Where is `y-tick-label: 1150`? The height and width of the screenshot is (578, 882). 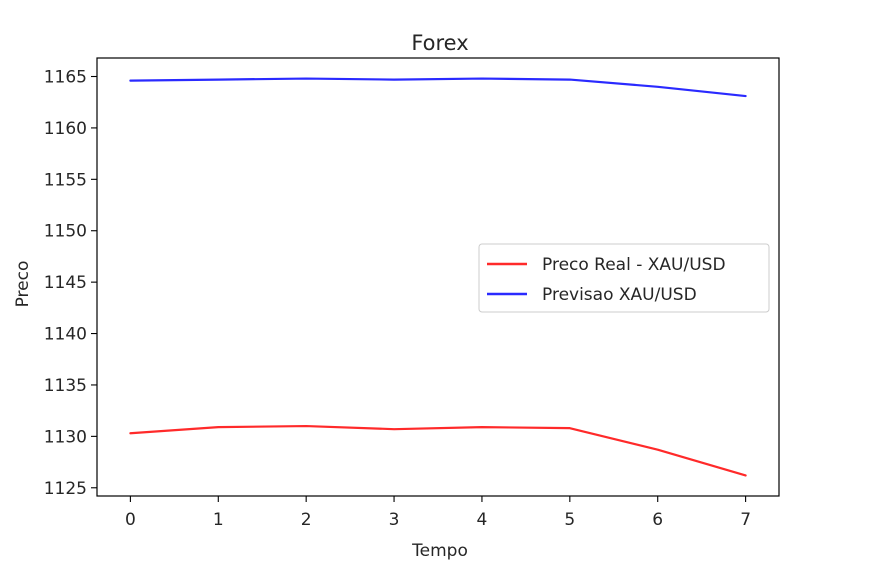
y-tick-label: 1150 is located at coordinates (65, 232).